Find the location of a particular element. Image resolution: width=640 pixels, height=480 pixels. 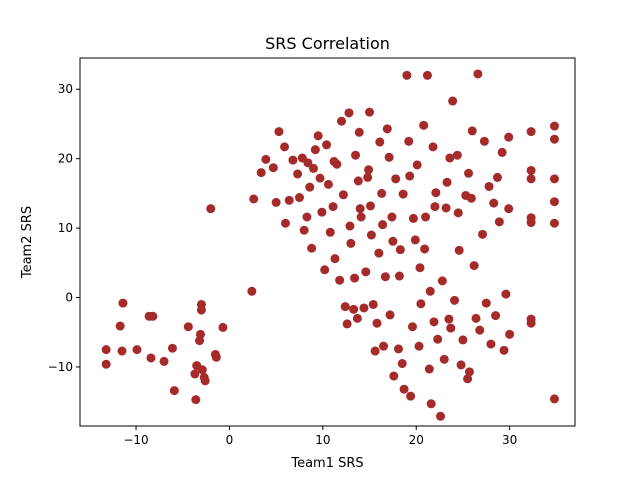

y-tick-label: 20 is located at coordinates (65, 159).